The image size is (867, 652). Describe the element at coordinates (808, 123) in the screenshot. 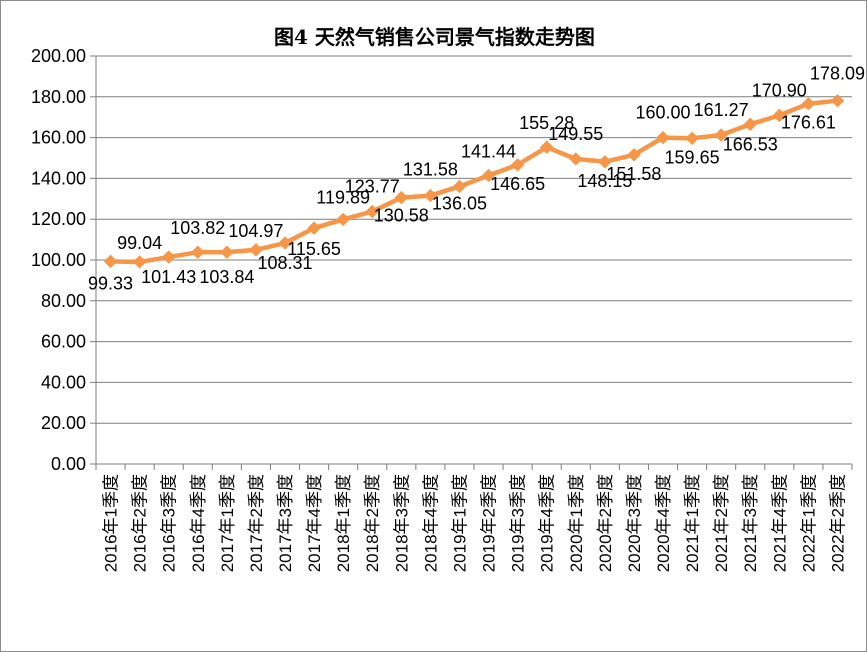

I see `data-label: 176.61` at that location.